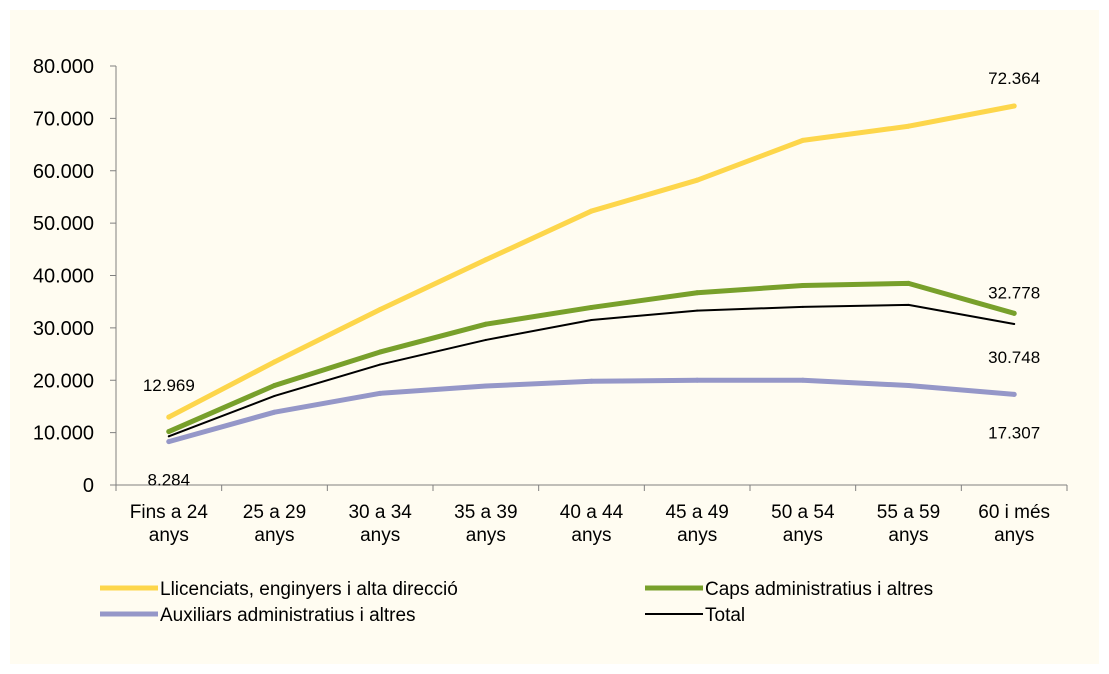  I want to click on x-tick-label: 35 a 39 anys, so click(485, 524).